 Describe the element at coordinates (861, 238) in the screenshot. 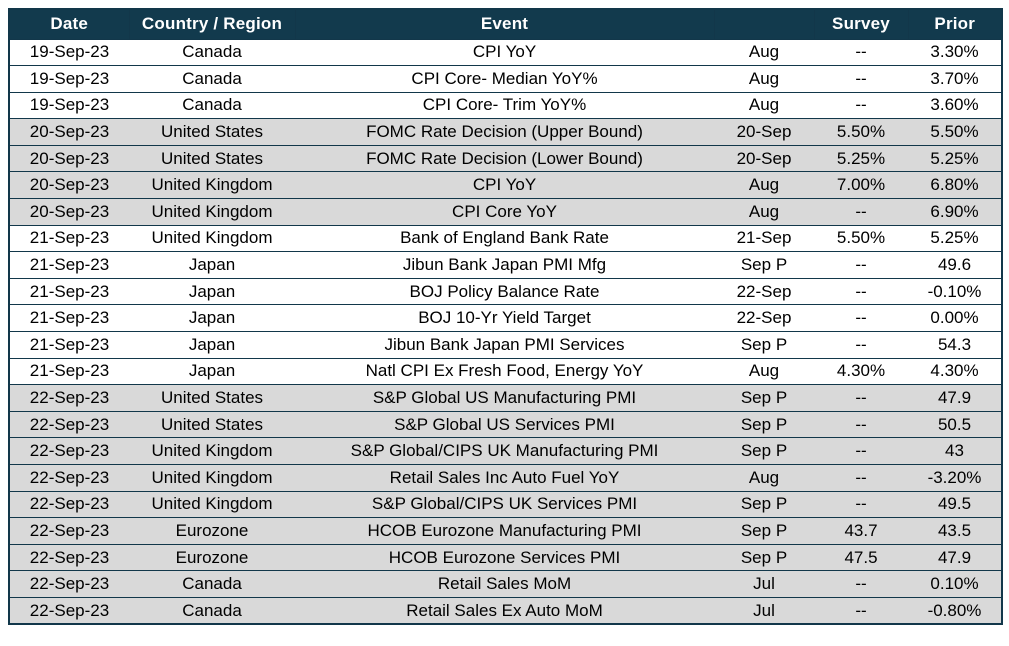

I see `cell-survey: 5.50%` at that location.